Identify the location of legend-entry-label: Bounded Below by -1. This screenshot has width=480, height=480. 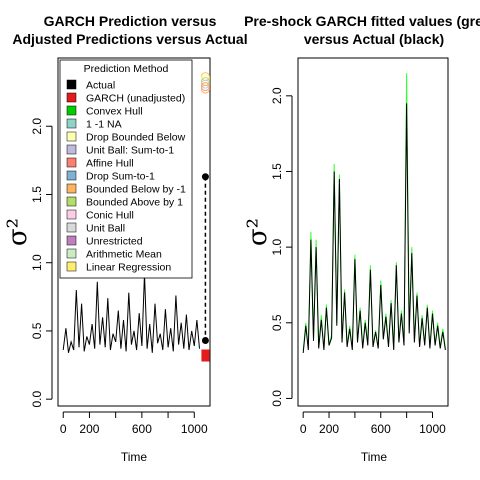
(136, 190).